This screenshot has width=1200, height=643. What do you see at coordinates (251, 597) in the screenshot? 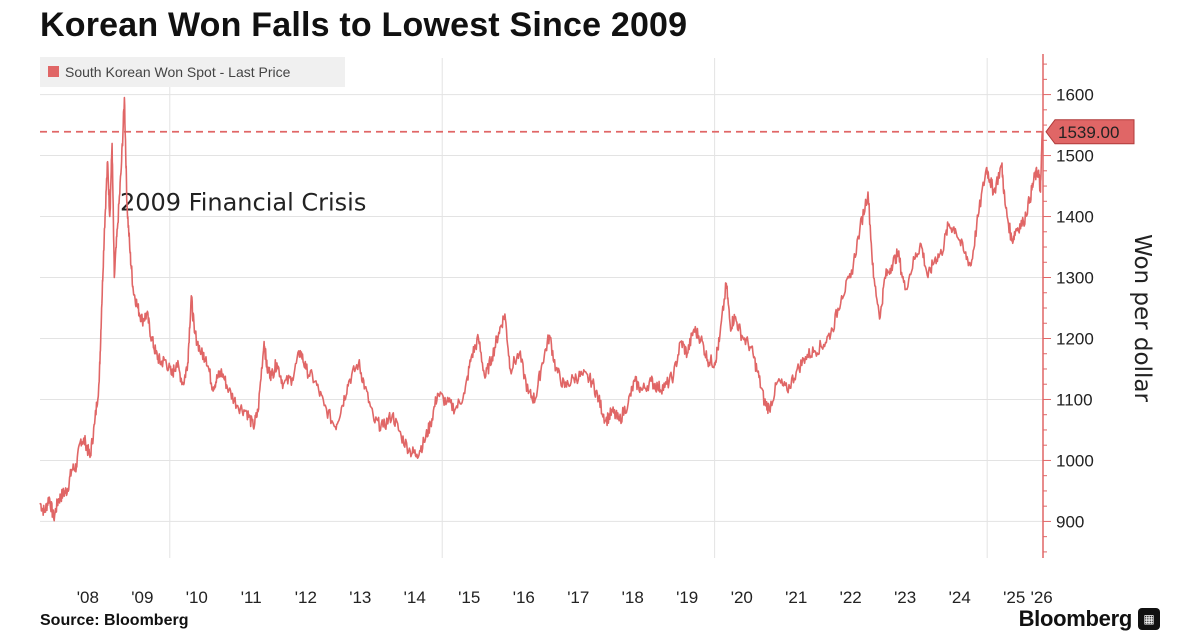
I see `x-tick-label: '11` at bounding box center [251, 597].